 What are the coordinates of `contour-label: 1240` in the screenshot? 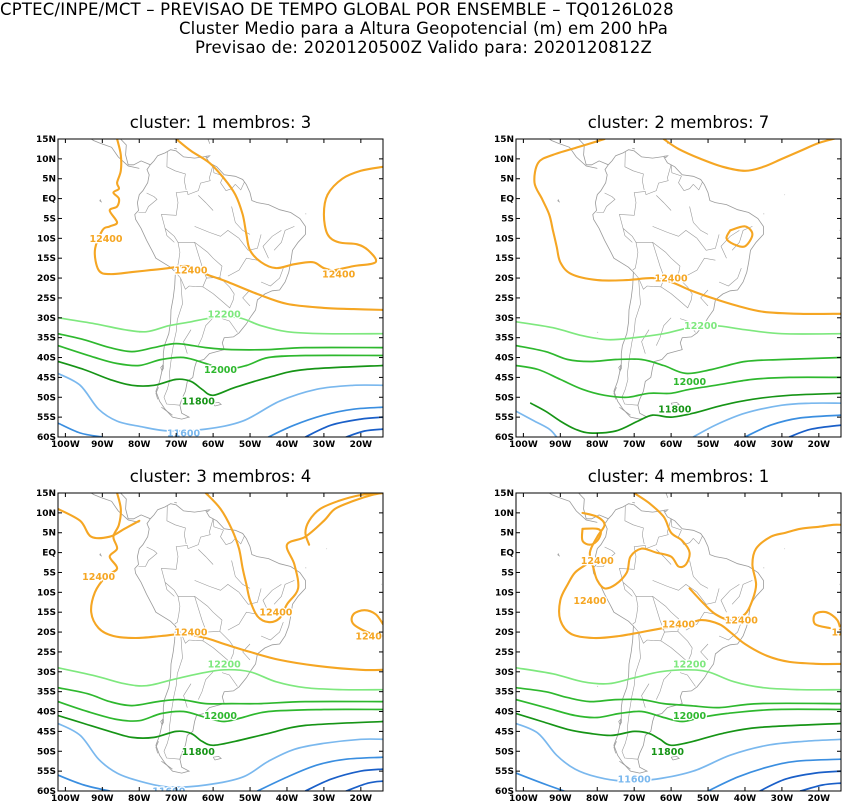 It's located at (839, 633).